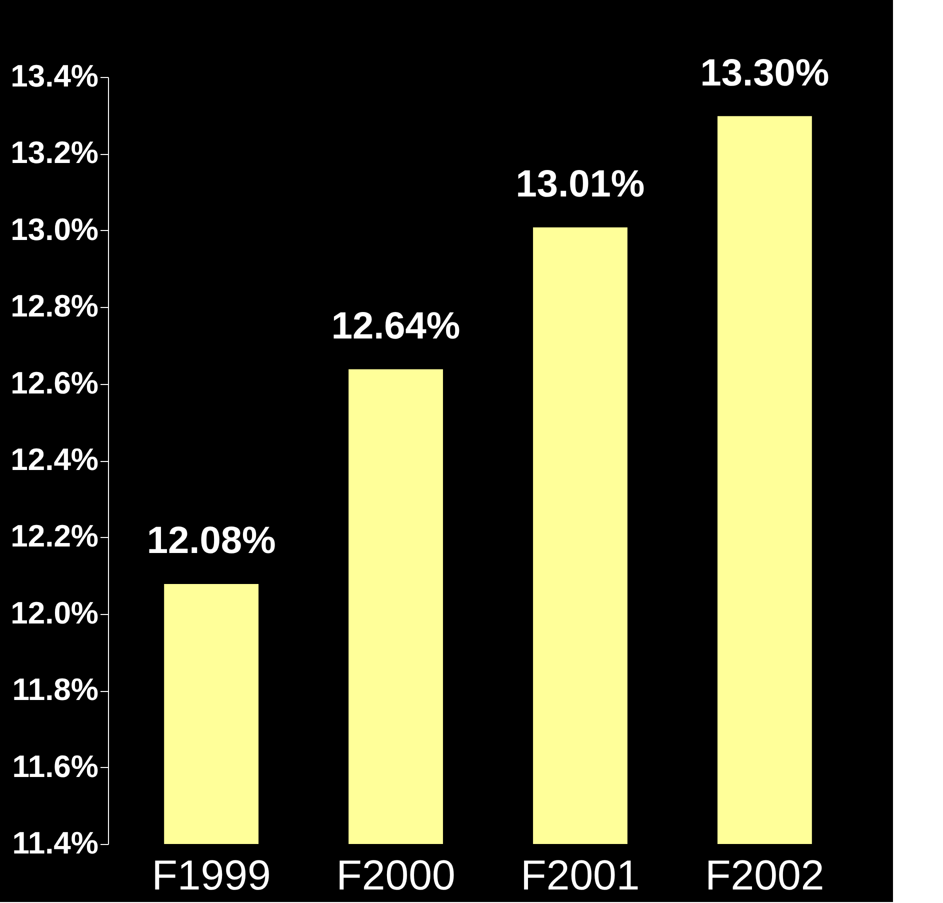 The image size is (943, 903). What do you see at coordinates (54, 152) in the screenshot?
I see `y-tick-label: 13.2%` at bounding box center [54, 152].